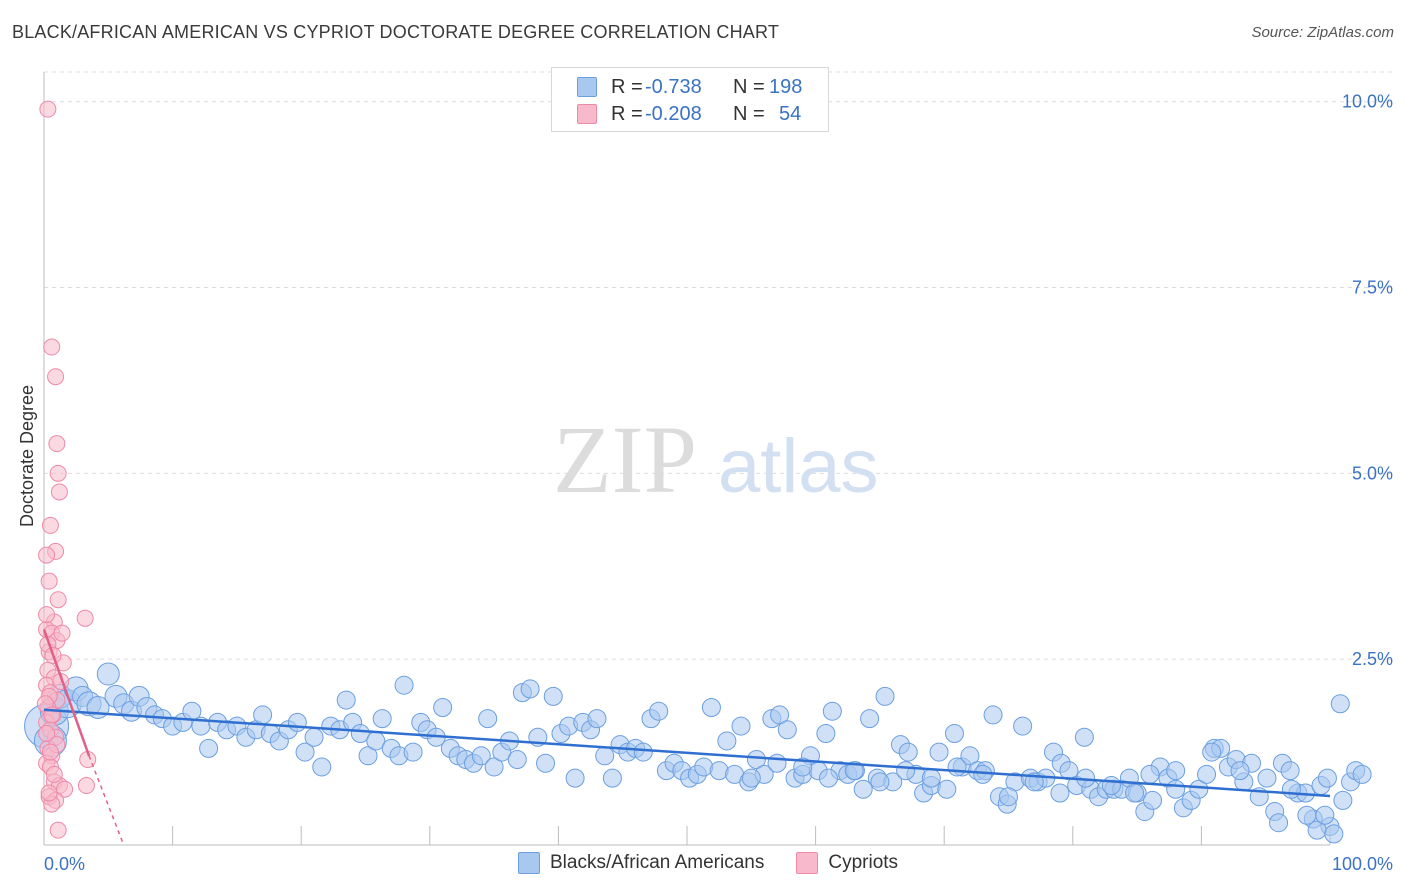 Image resolution: width=1406 pixels, height=892 pixels. I want to click on y-tick-labels: 2.5% 5.0% 7.5% 10.0%, so click(1367, 380).